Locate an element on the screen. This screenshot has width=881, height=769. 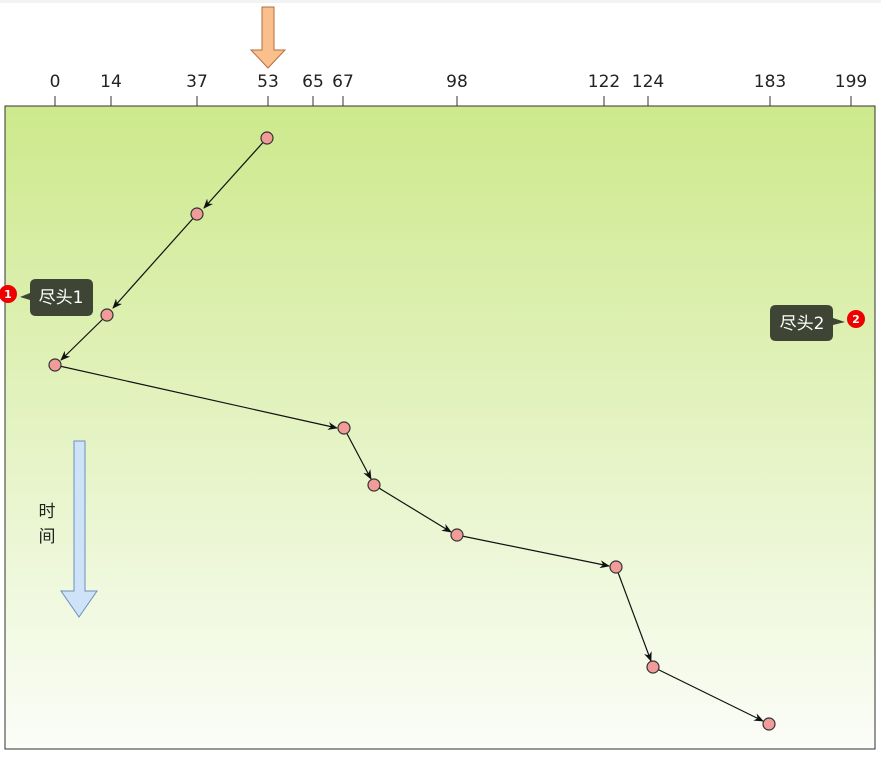
tick-label: 67 is located at coordinates (343, 82).